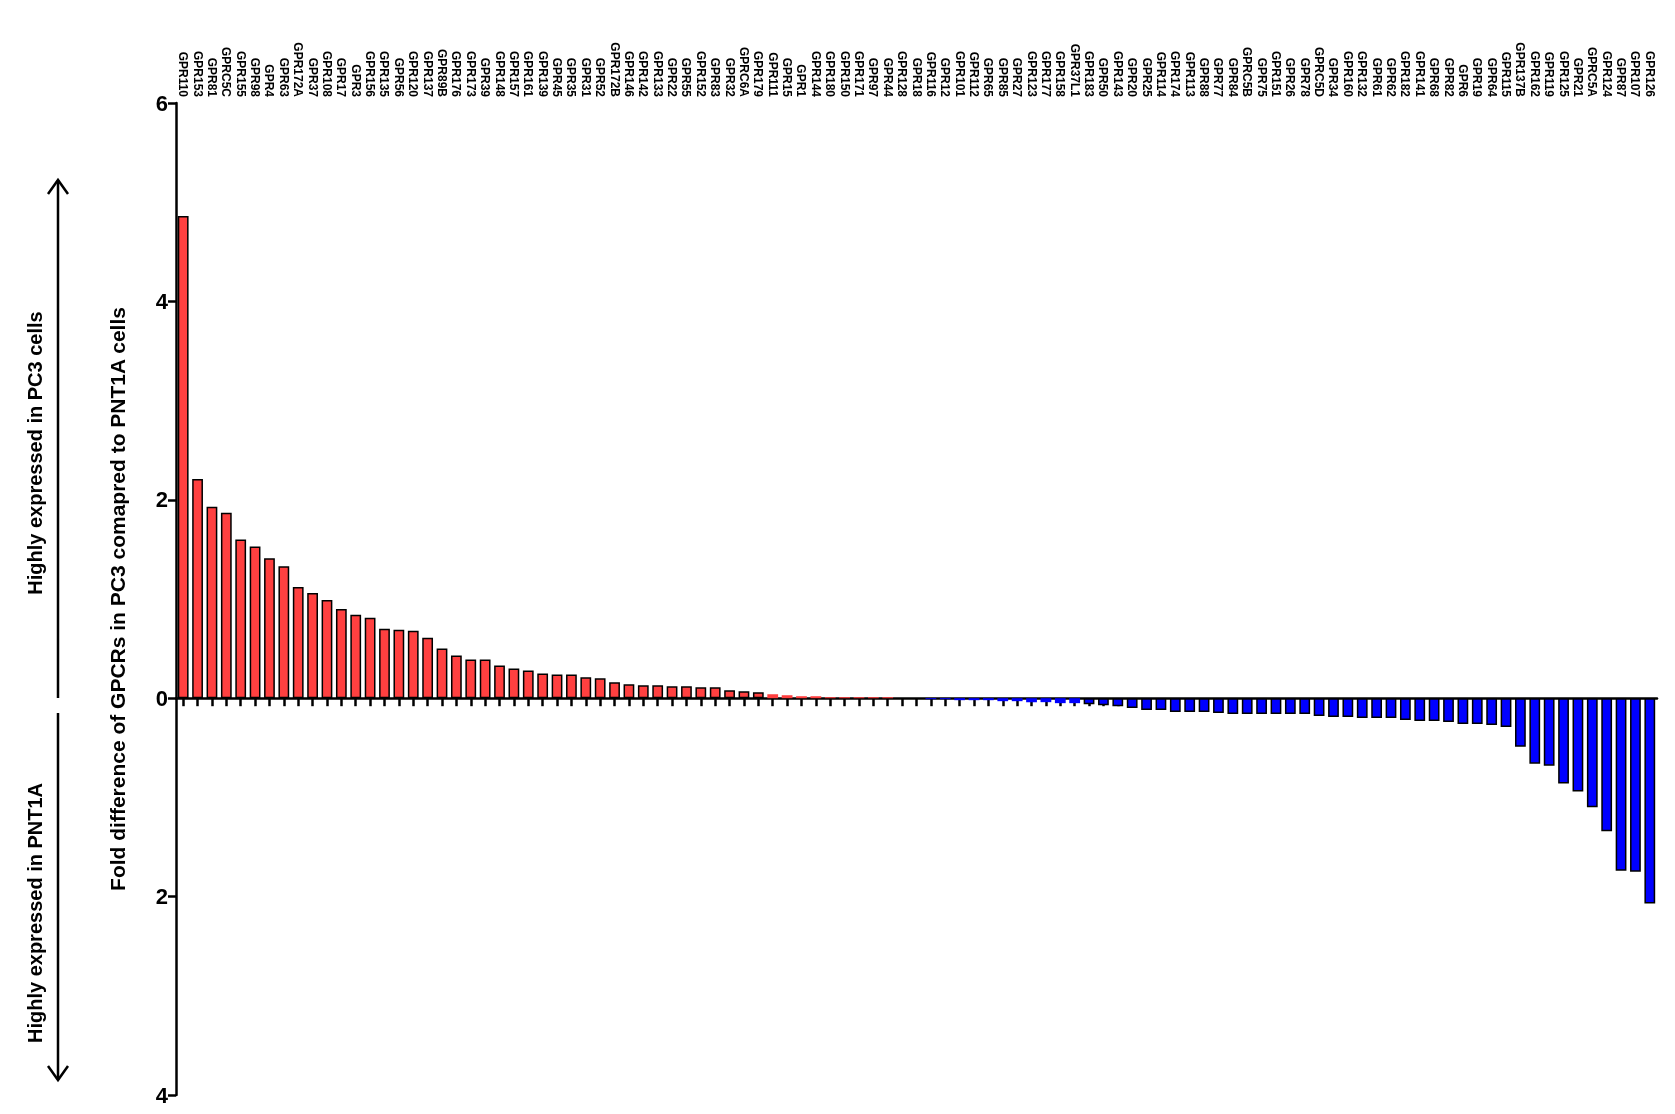 The height and width of the screenshot is (1114, 1675). I want to click on x-tick-label: GPR114, so click(1160, 74).